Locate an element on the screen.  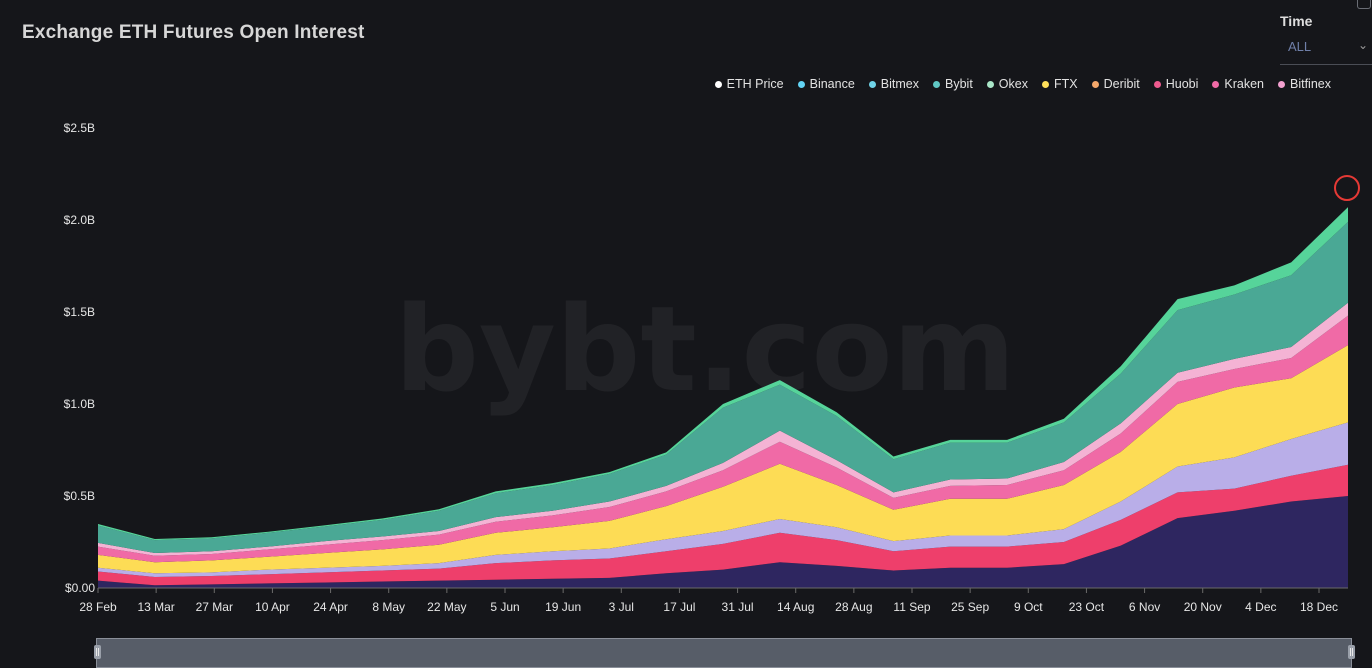
x-tick-label: 22 May is located at coordinates (446, 607).